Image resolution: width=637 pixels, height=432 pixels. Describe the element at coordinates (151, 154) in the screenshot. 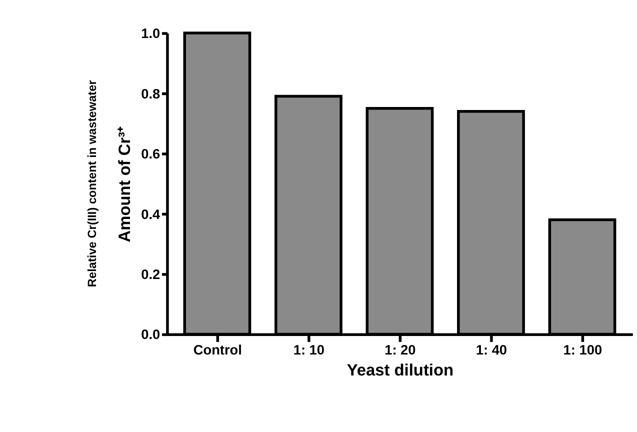

I see `y-tick-label: 0.6` at that location.